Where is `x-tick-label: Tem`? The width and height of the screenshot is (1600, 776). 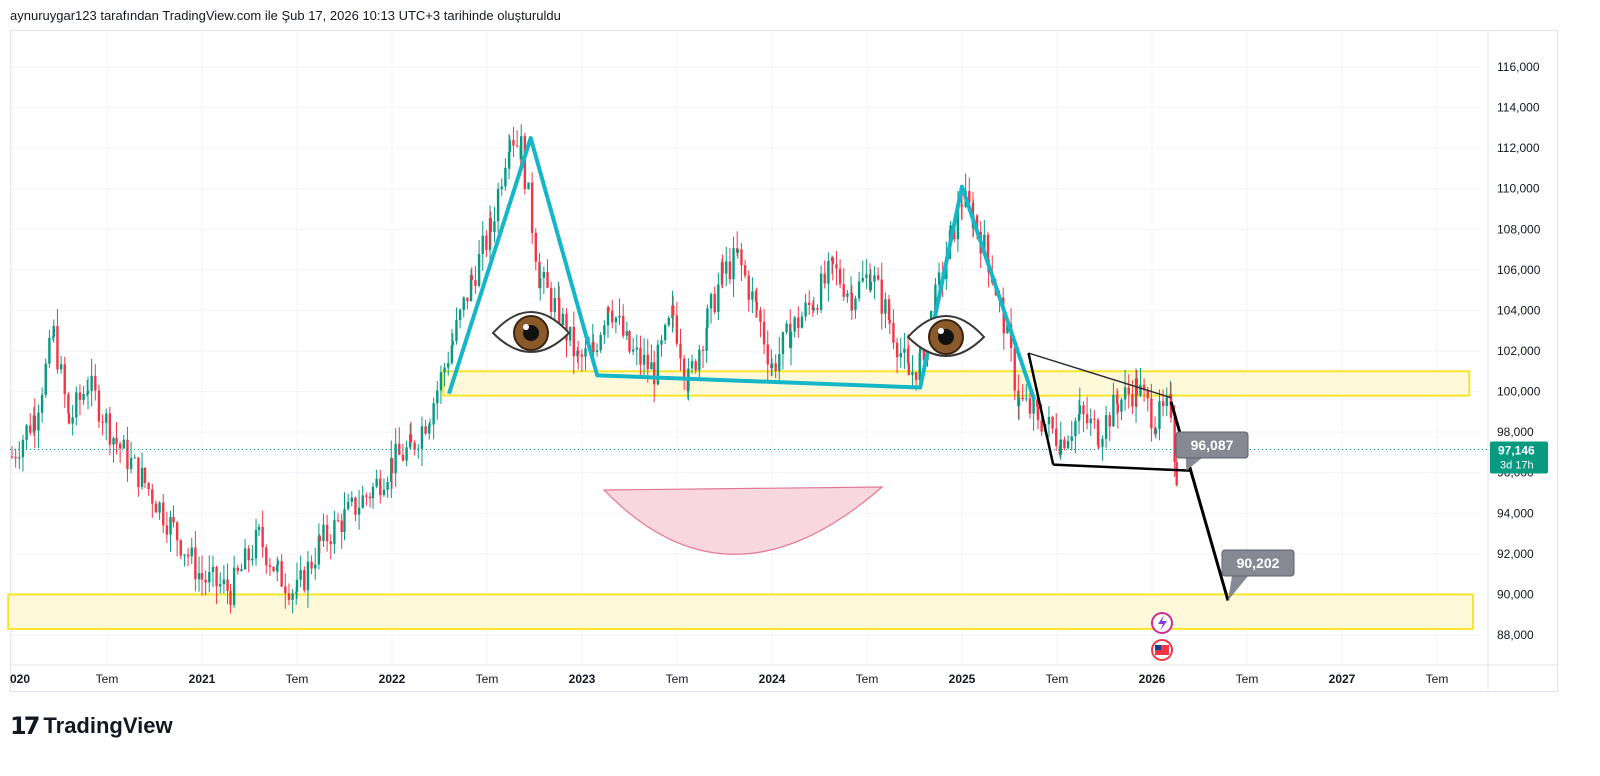 x-tick-label: Tem is located at coordinates (487, 679).